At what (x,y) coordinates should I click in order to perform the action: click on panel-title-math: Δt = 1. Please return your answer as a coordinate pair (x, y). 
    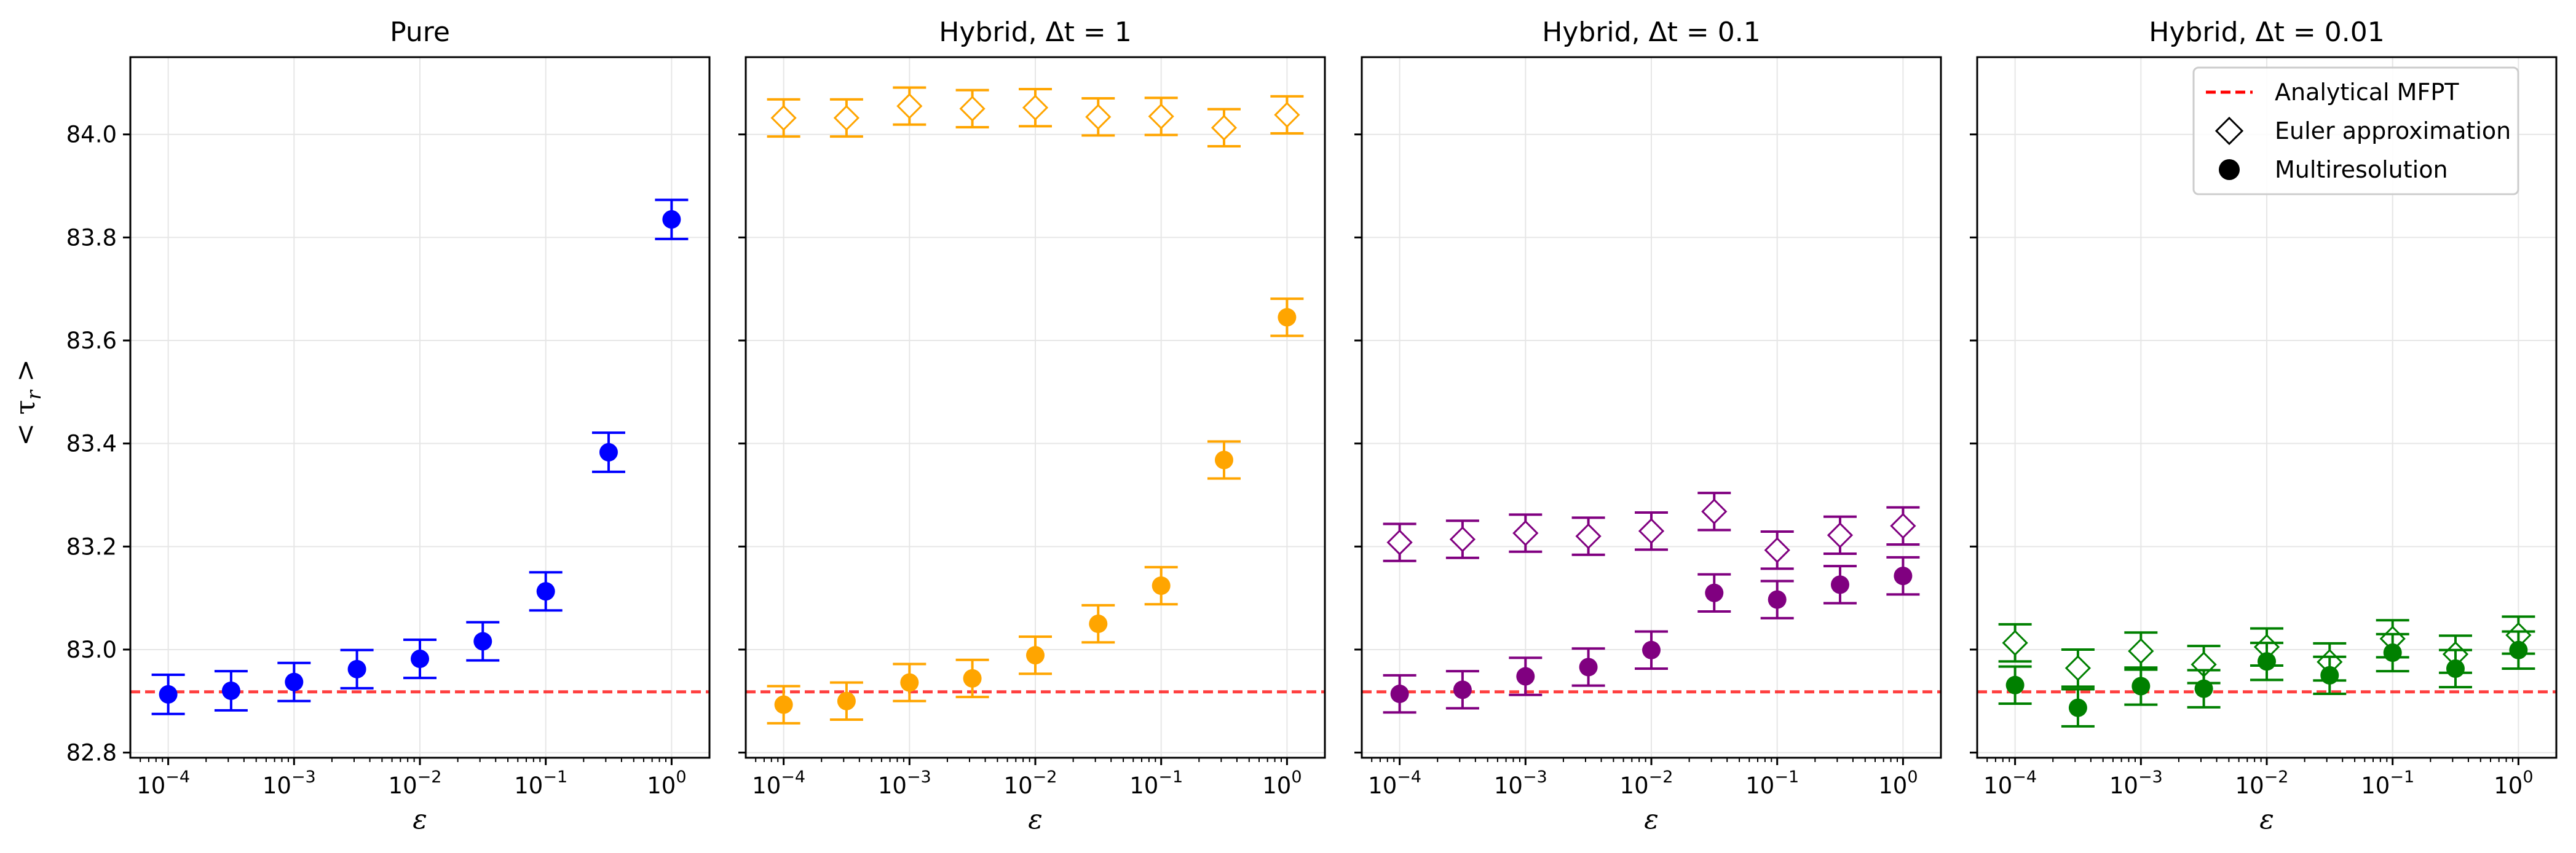
    Looking at the image, I should click on (1089, 32).